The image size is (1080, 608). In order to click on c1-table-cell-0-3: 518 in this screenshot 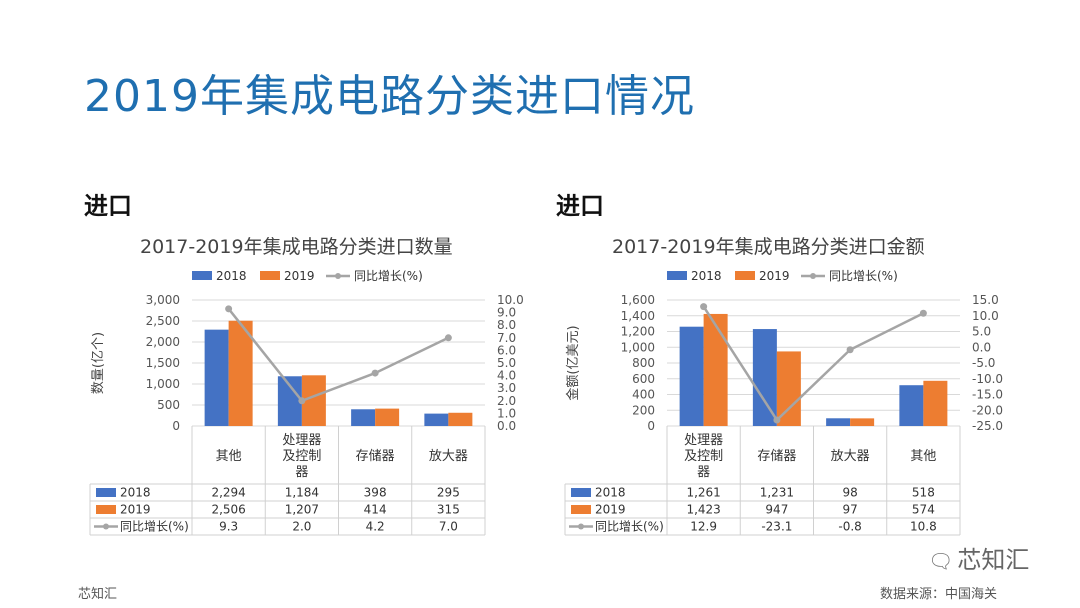, I will do `click(923, 493)`.